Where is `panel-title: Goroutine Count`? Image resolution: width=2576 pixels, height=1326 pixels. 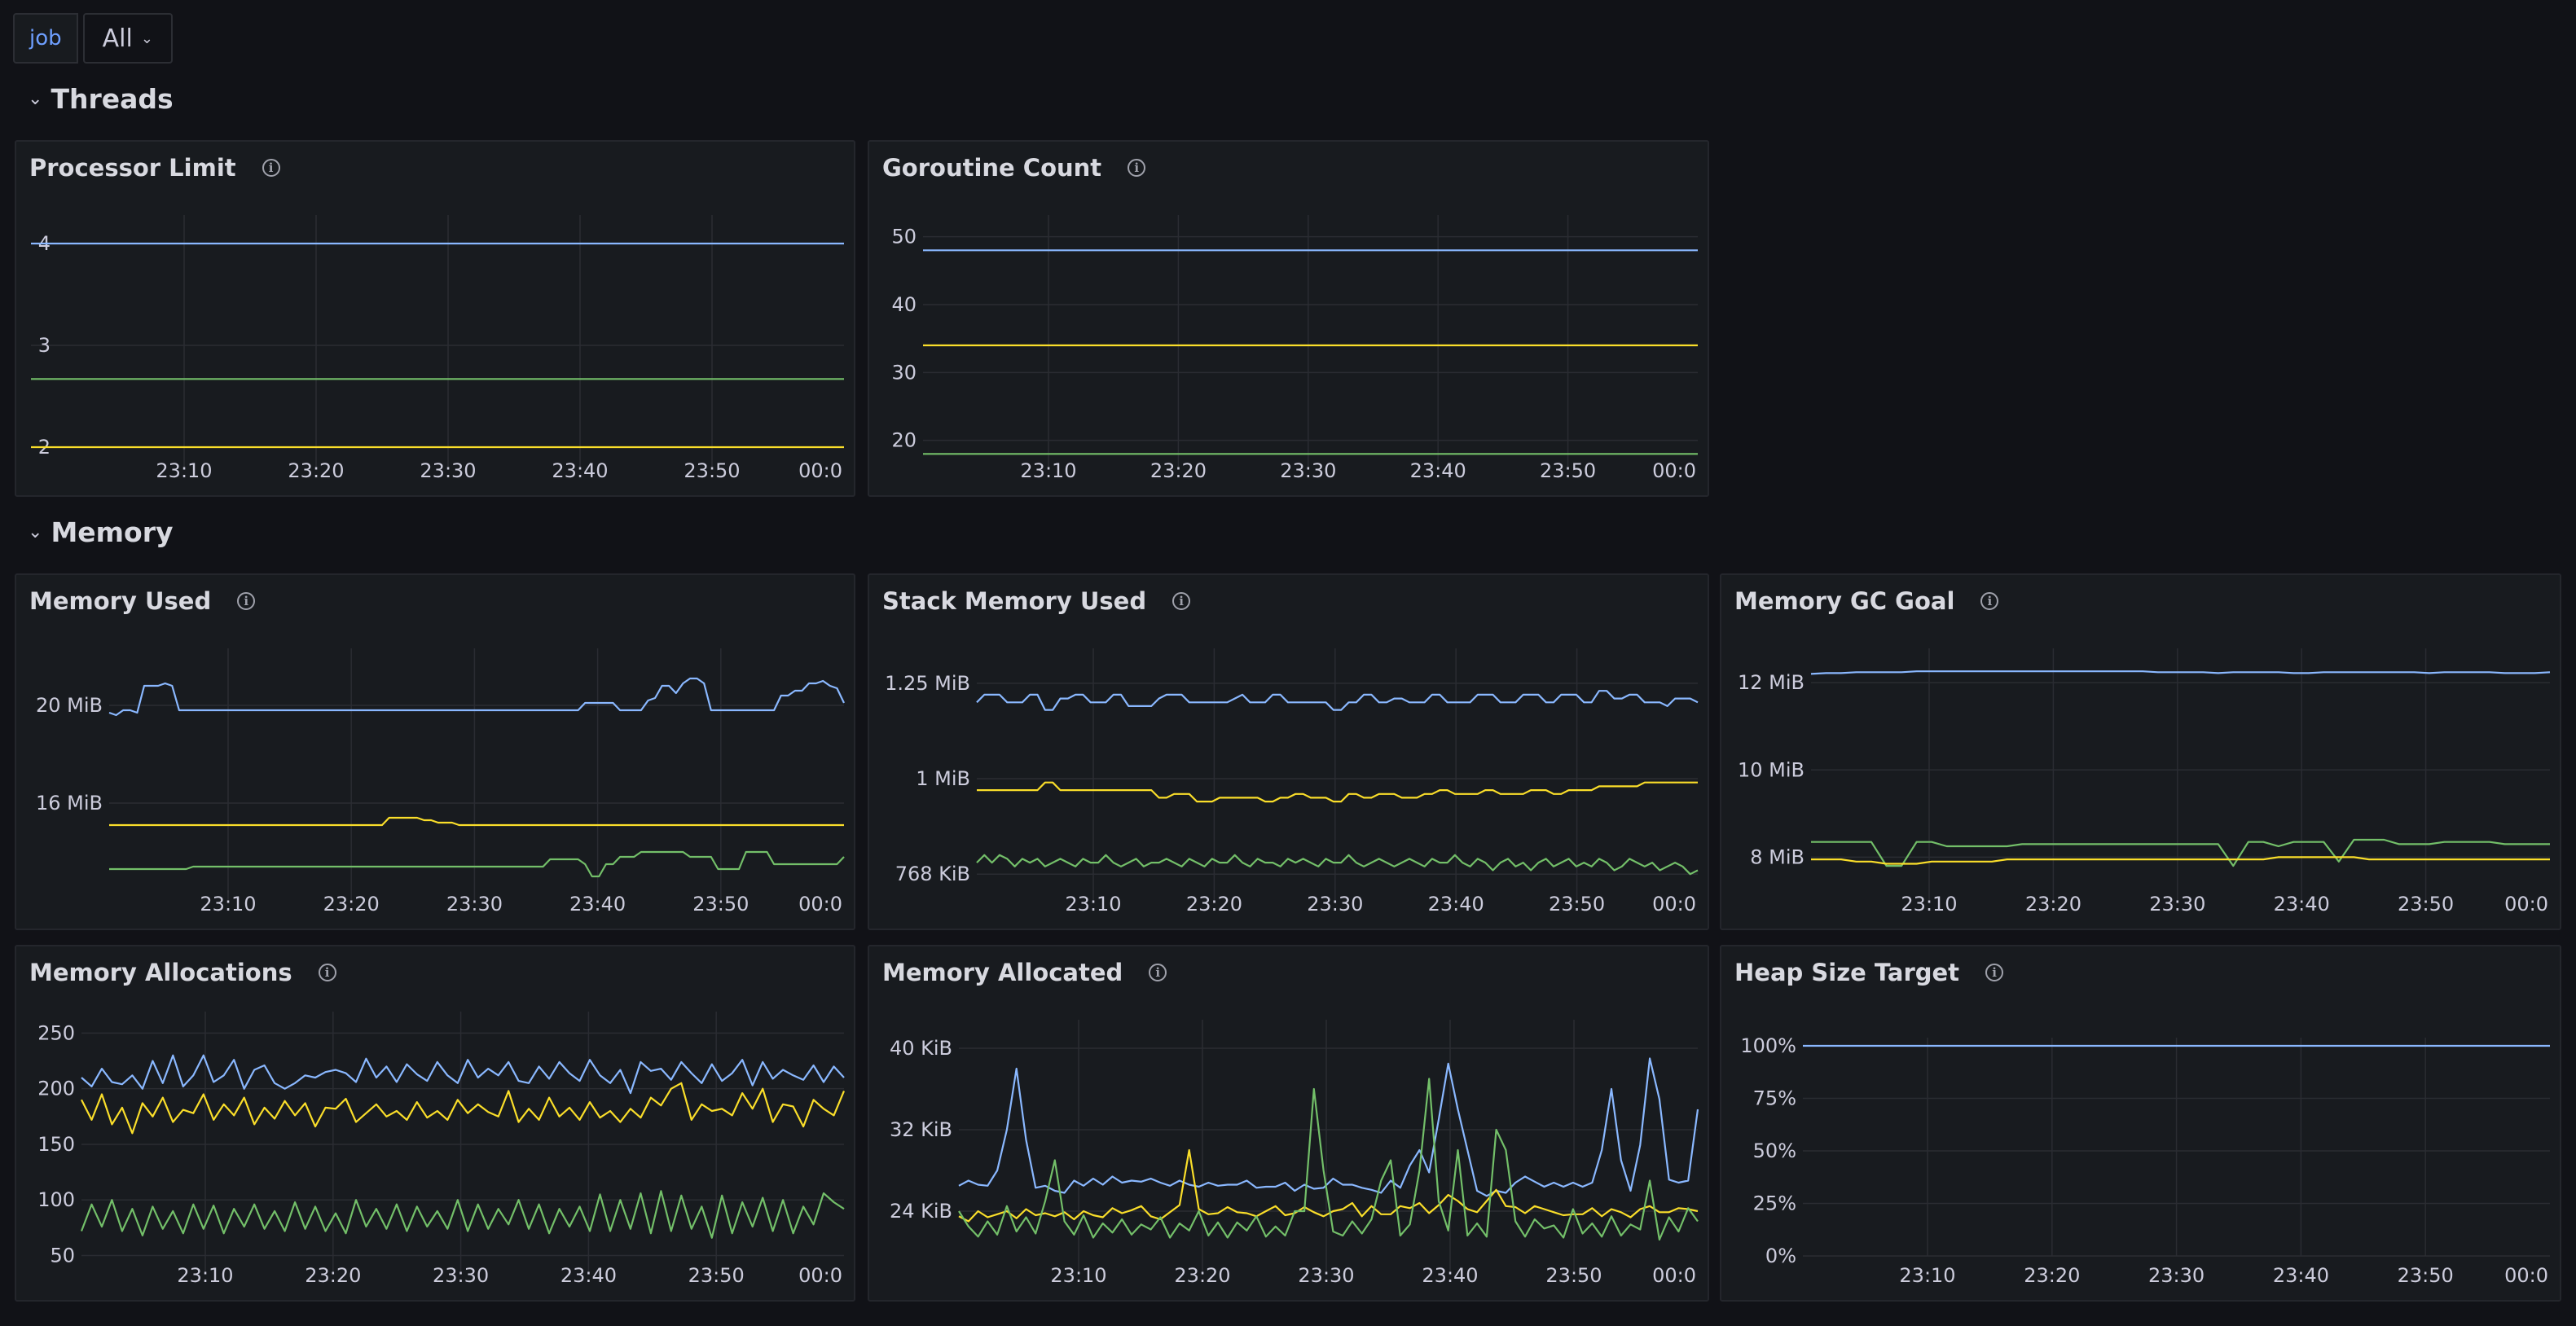
panel-title: Goroutine Count is located at coordinates (992, 168).